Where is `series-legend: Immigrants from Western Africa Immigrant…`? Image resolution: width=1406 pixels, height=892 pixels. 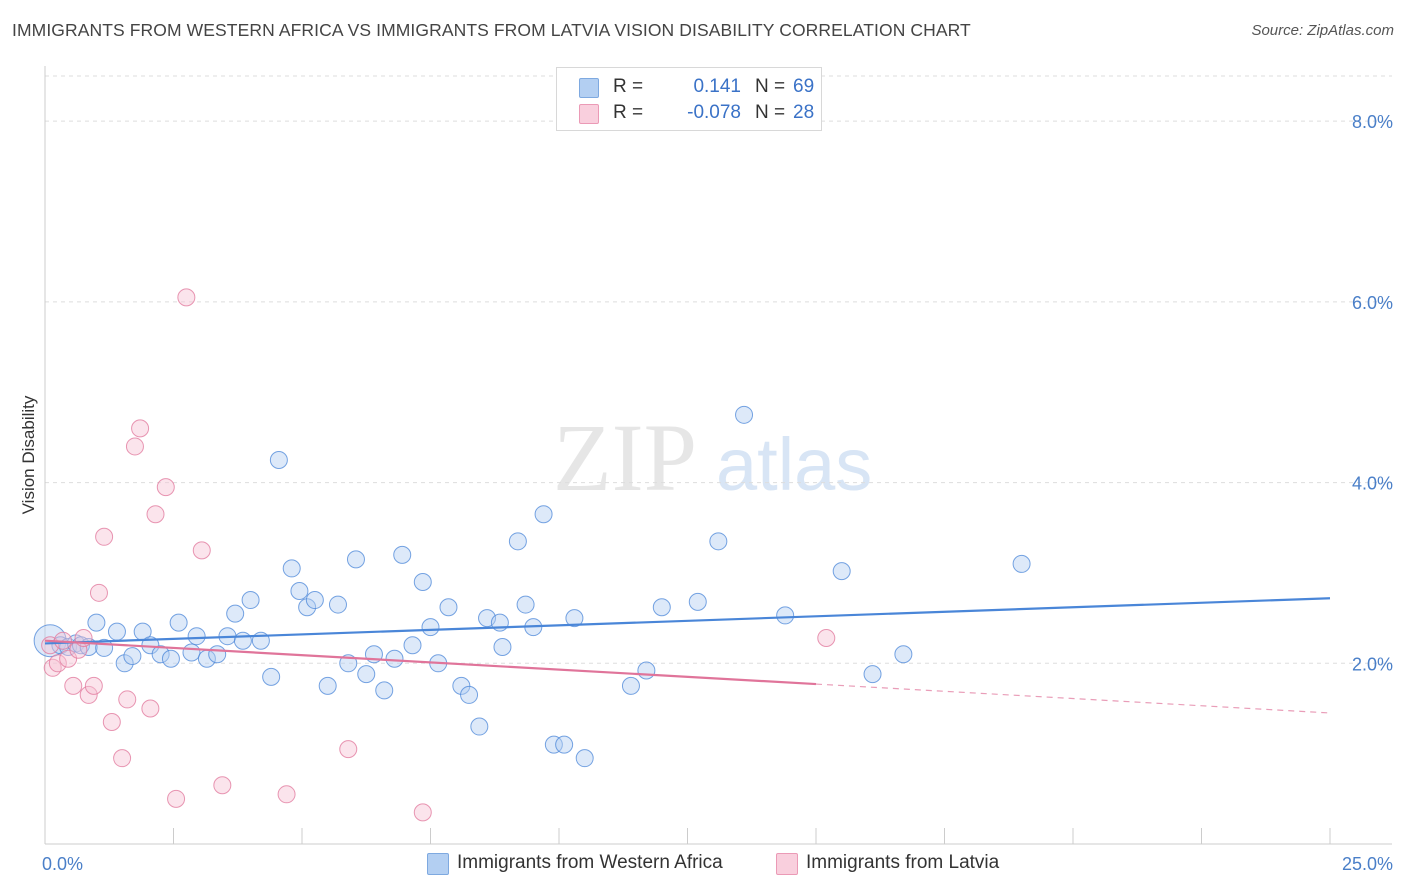 series-legend: Immigrants from Western Africa Immigrant… is located at coordinates (703, 865).